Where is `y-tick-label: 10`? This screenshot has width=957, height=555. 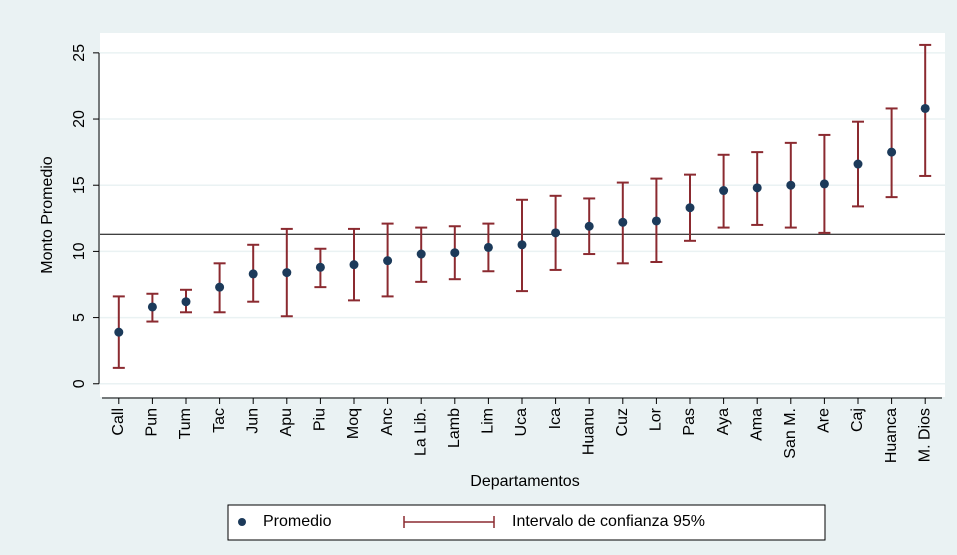
y-tick-label: 10 is located at coordinates (79, 251).